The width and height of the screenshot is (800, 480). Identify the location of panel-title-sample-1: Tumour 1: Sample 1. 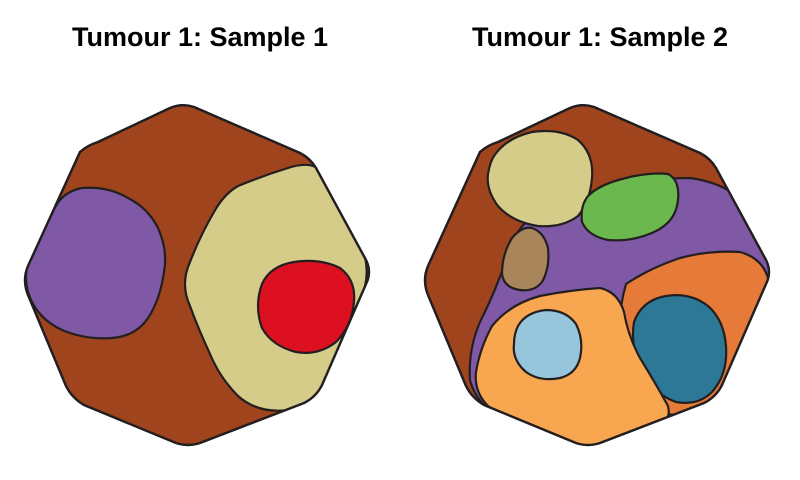
(200, 37).